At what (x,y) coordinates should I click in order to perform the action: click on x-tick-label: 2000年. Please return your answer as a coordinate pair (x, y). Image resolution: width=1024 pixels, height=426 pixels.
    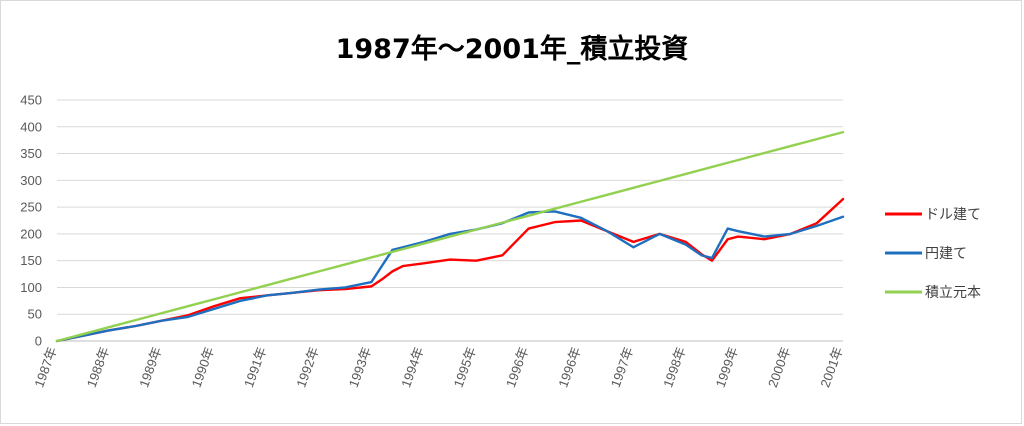
    Looking at the image, I should click on (779, 367).